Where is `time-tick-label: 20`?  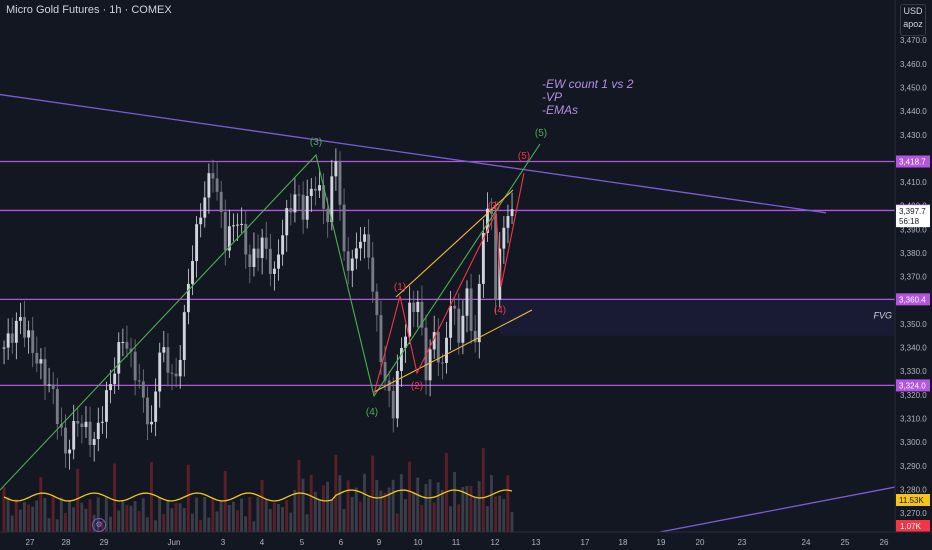 time-tick-label: 20 is located at coordinates (700, 542).